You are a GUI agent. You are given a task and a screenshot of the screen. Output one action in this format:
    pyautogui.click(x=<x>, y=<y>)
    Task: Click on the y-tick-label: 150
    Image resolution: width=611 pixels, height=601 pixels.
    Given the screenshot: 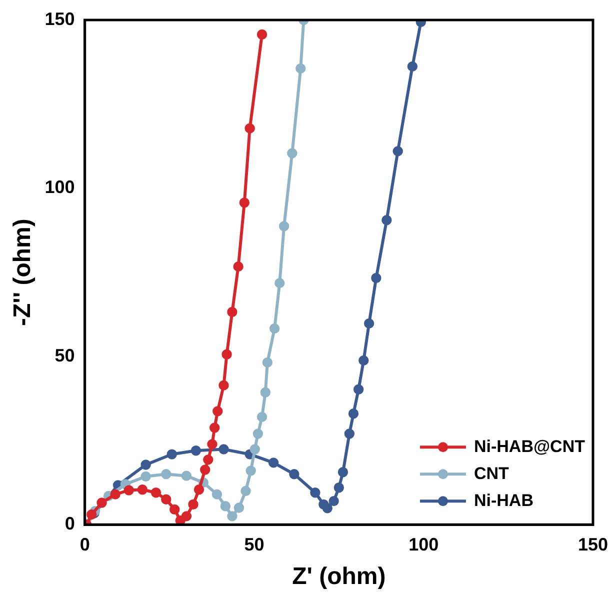 What is the action you would take?
    pyautogui.click(x=59, y=18)
    